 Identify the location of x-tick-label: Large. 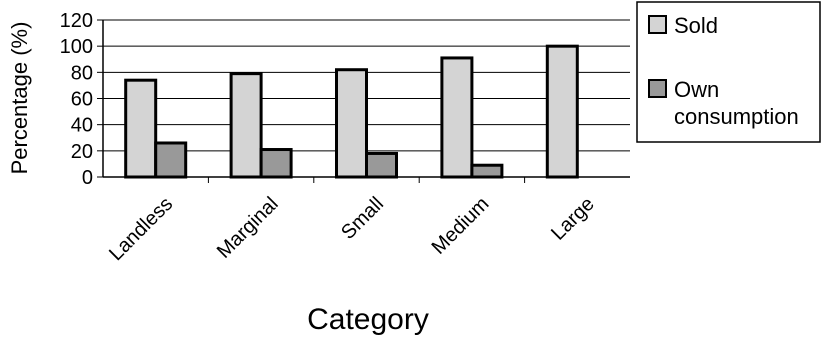
(573, 219).